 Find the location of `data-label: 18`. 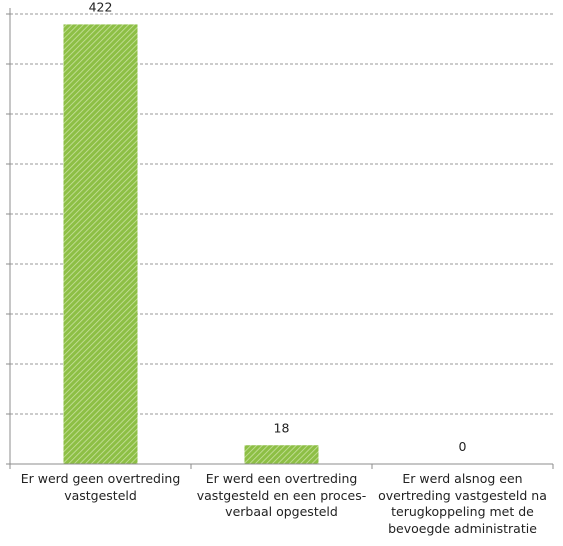

data-label: 18 is located at coordinates (282, 427).